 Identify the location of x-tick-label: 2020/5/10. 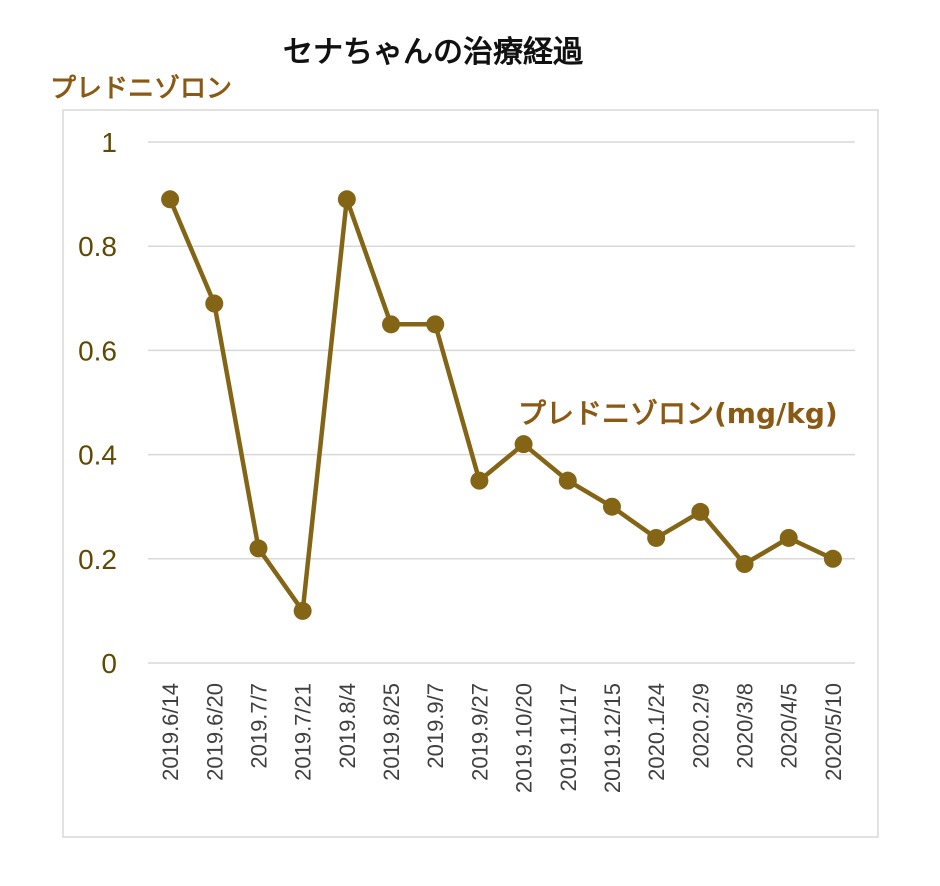
(833, 732).